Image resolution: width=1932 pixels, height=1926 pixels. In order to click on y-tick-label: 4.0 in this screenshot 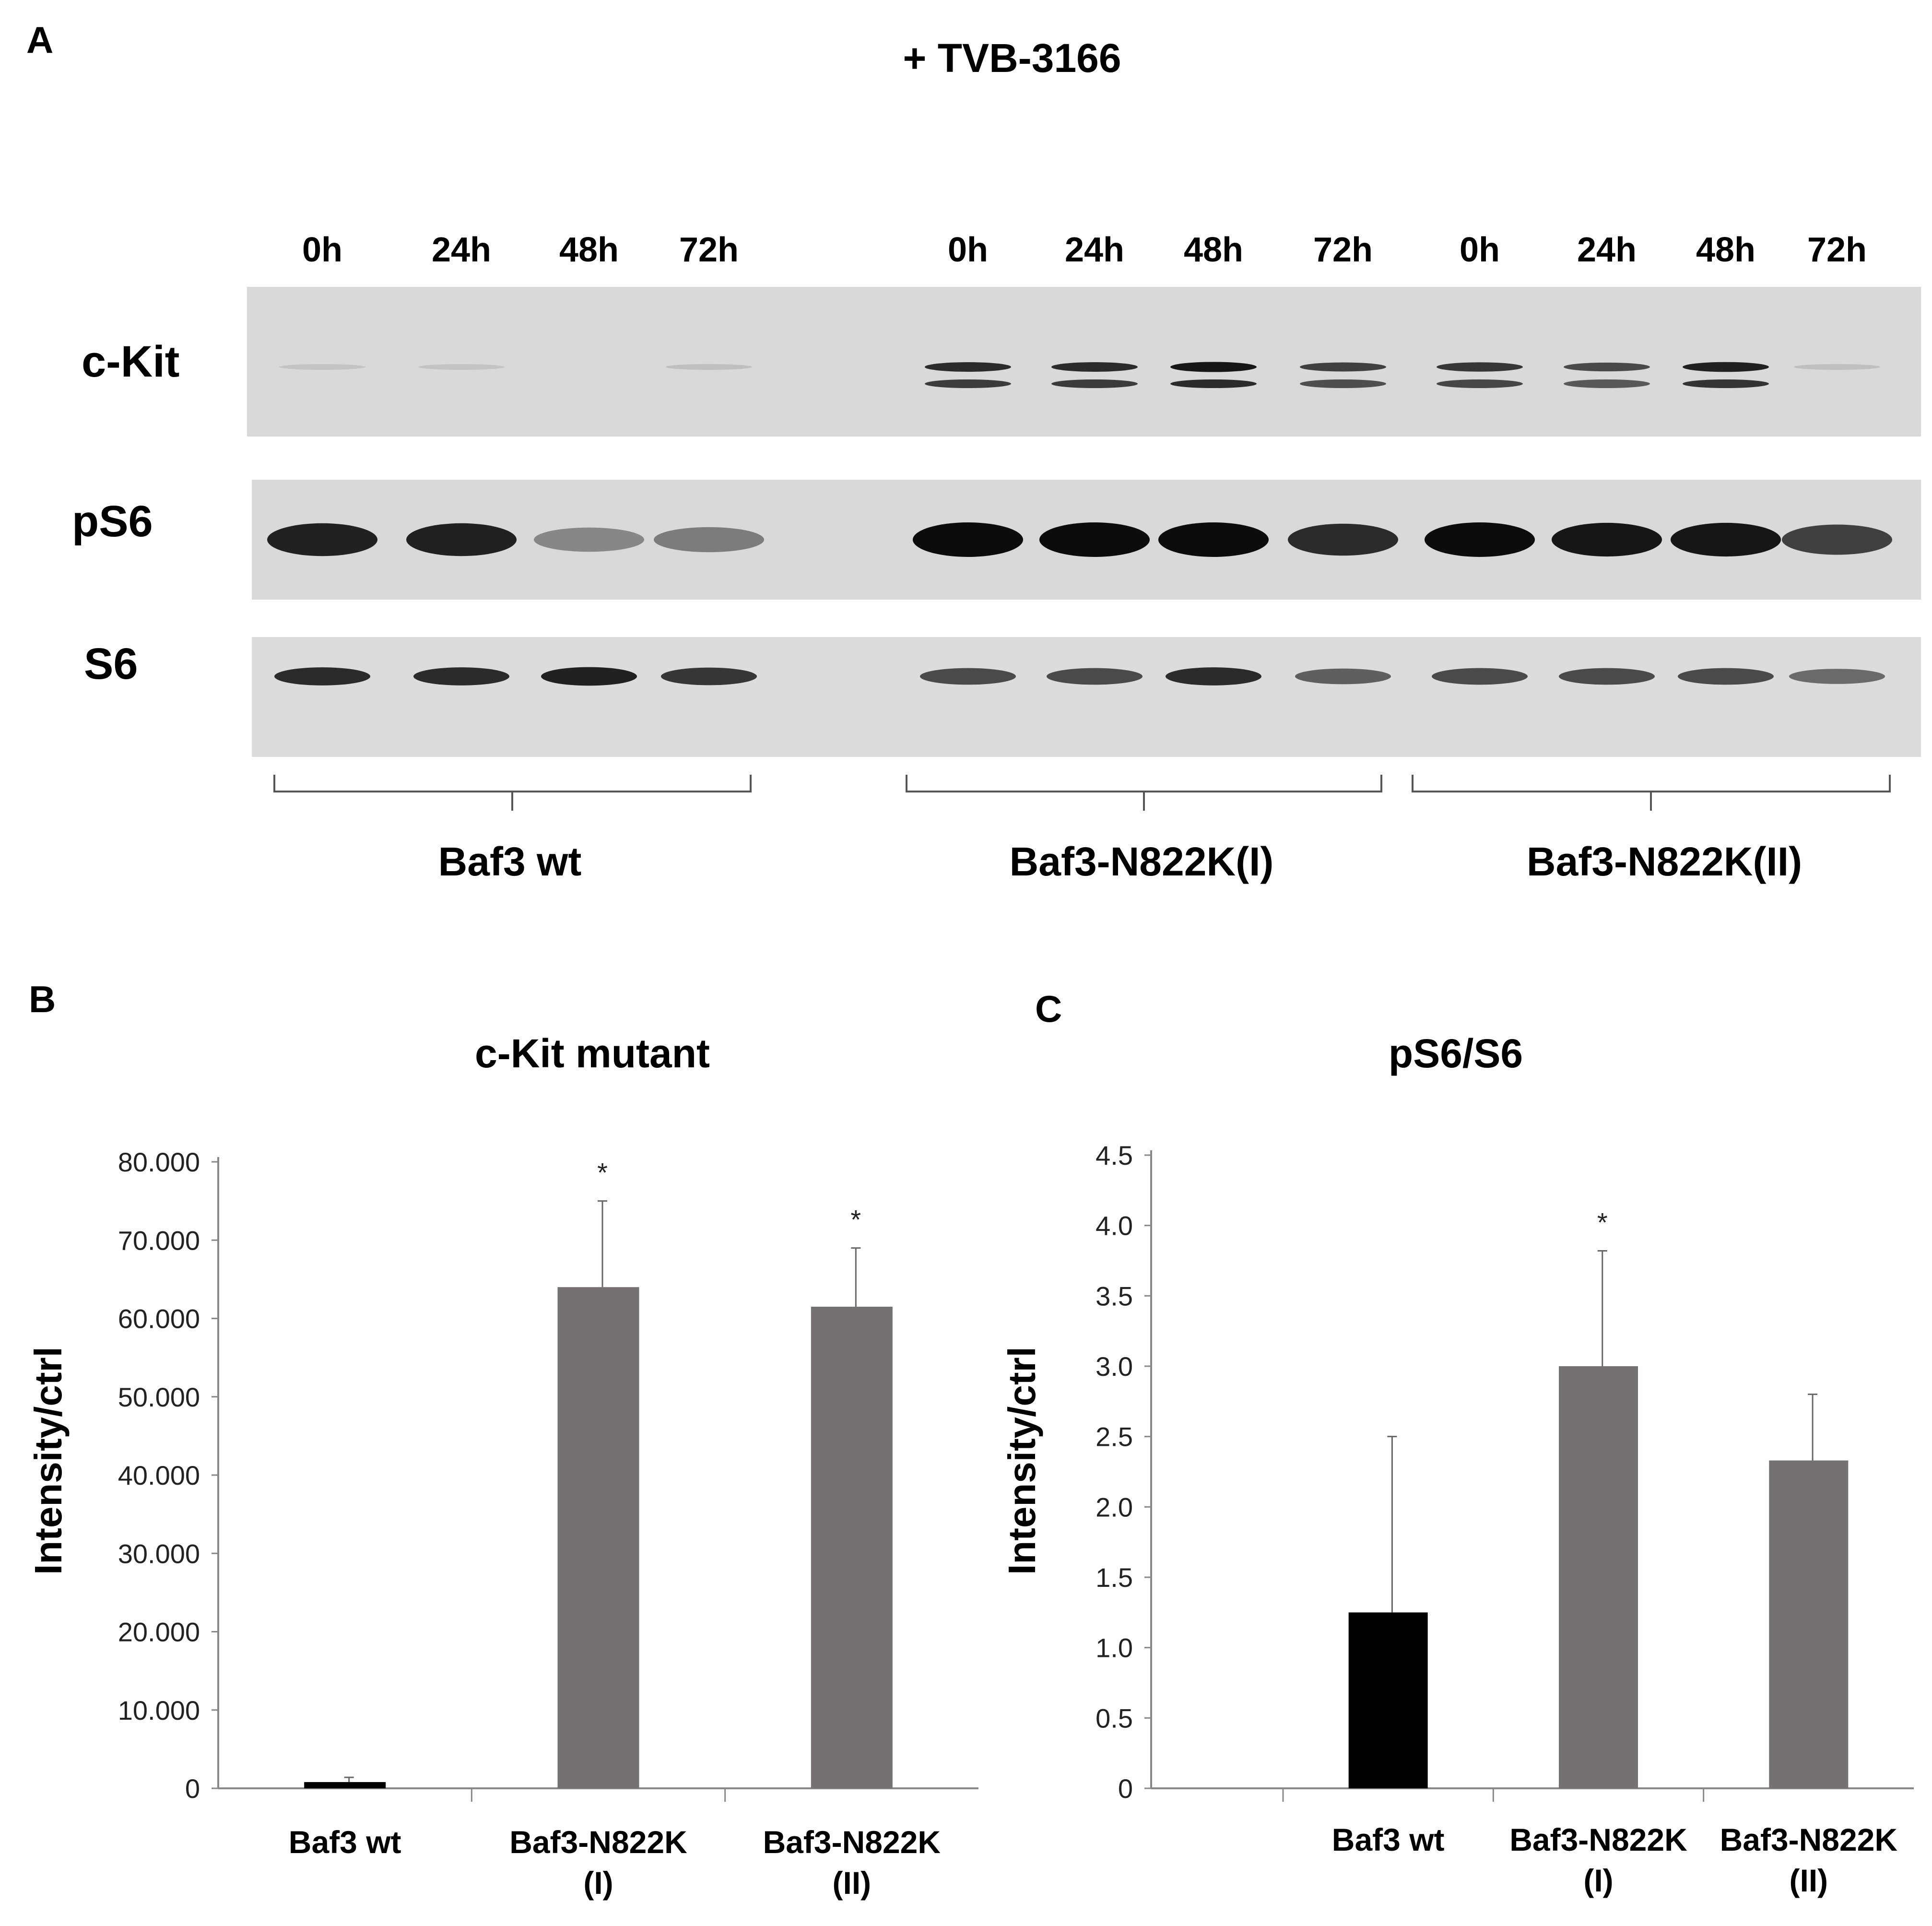, I will do `click(1114, 1226)`.